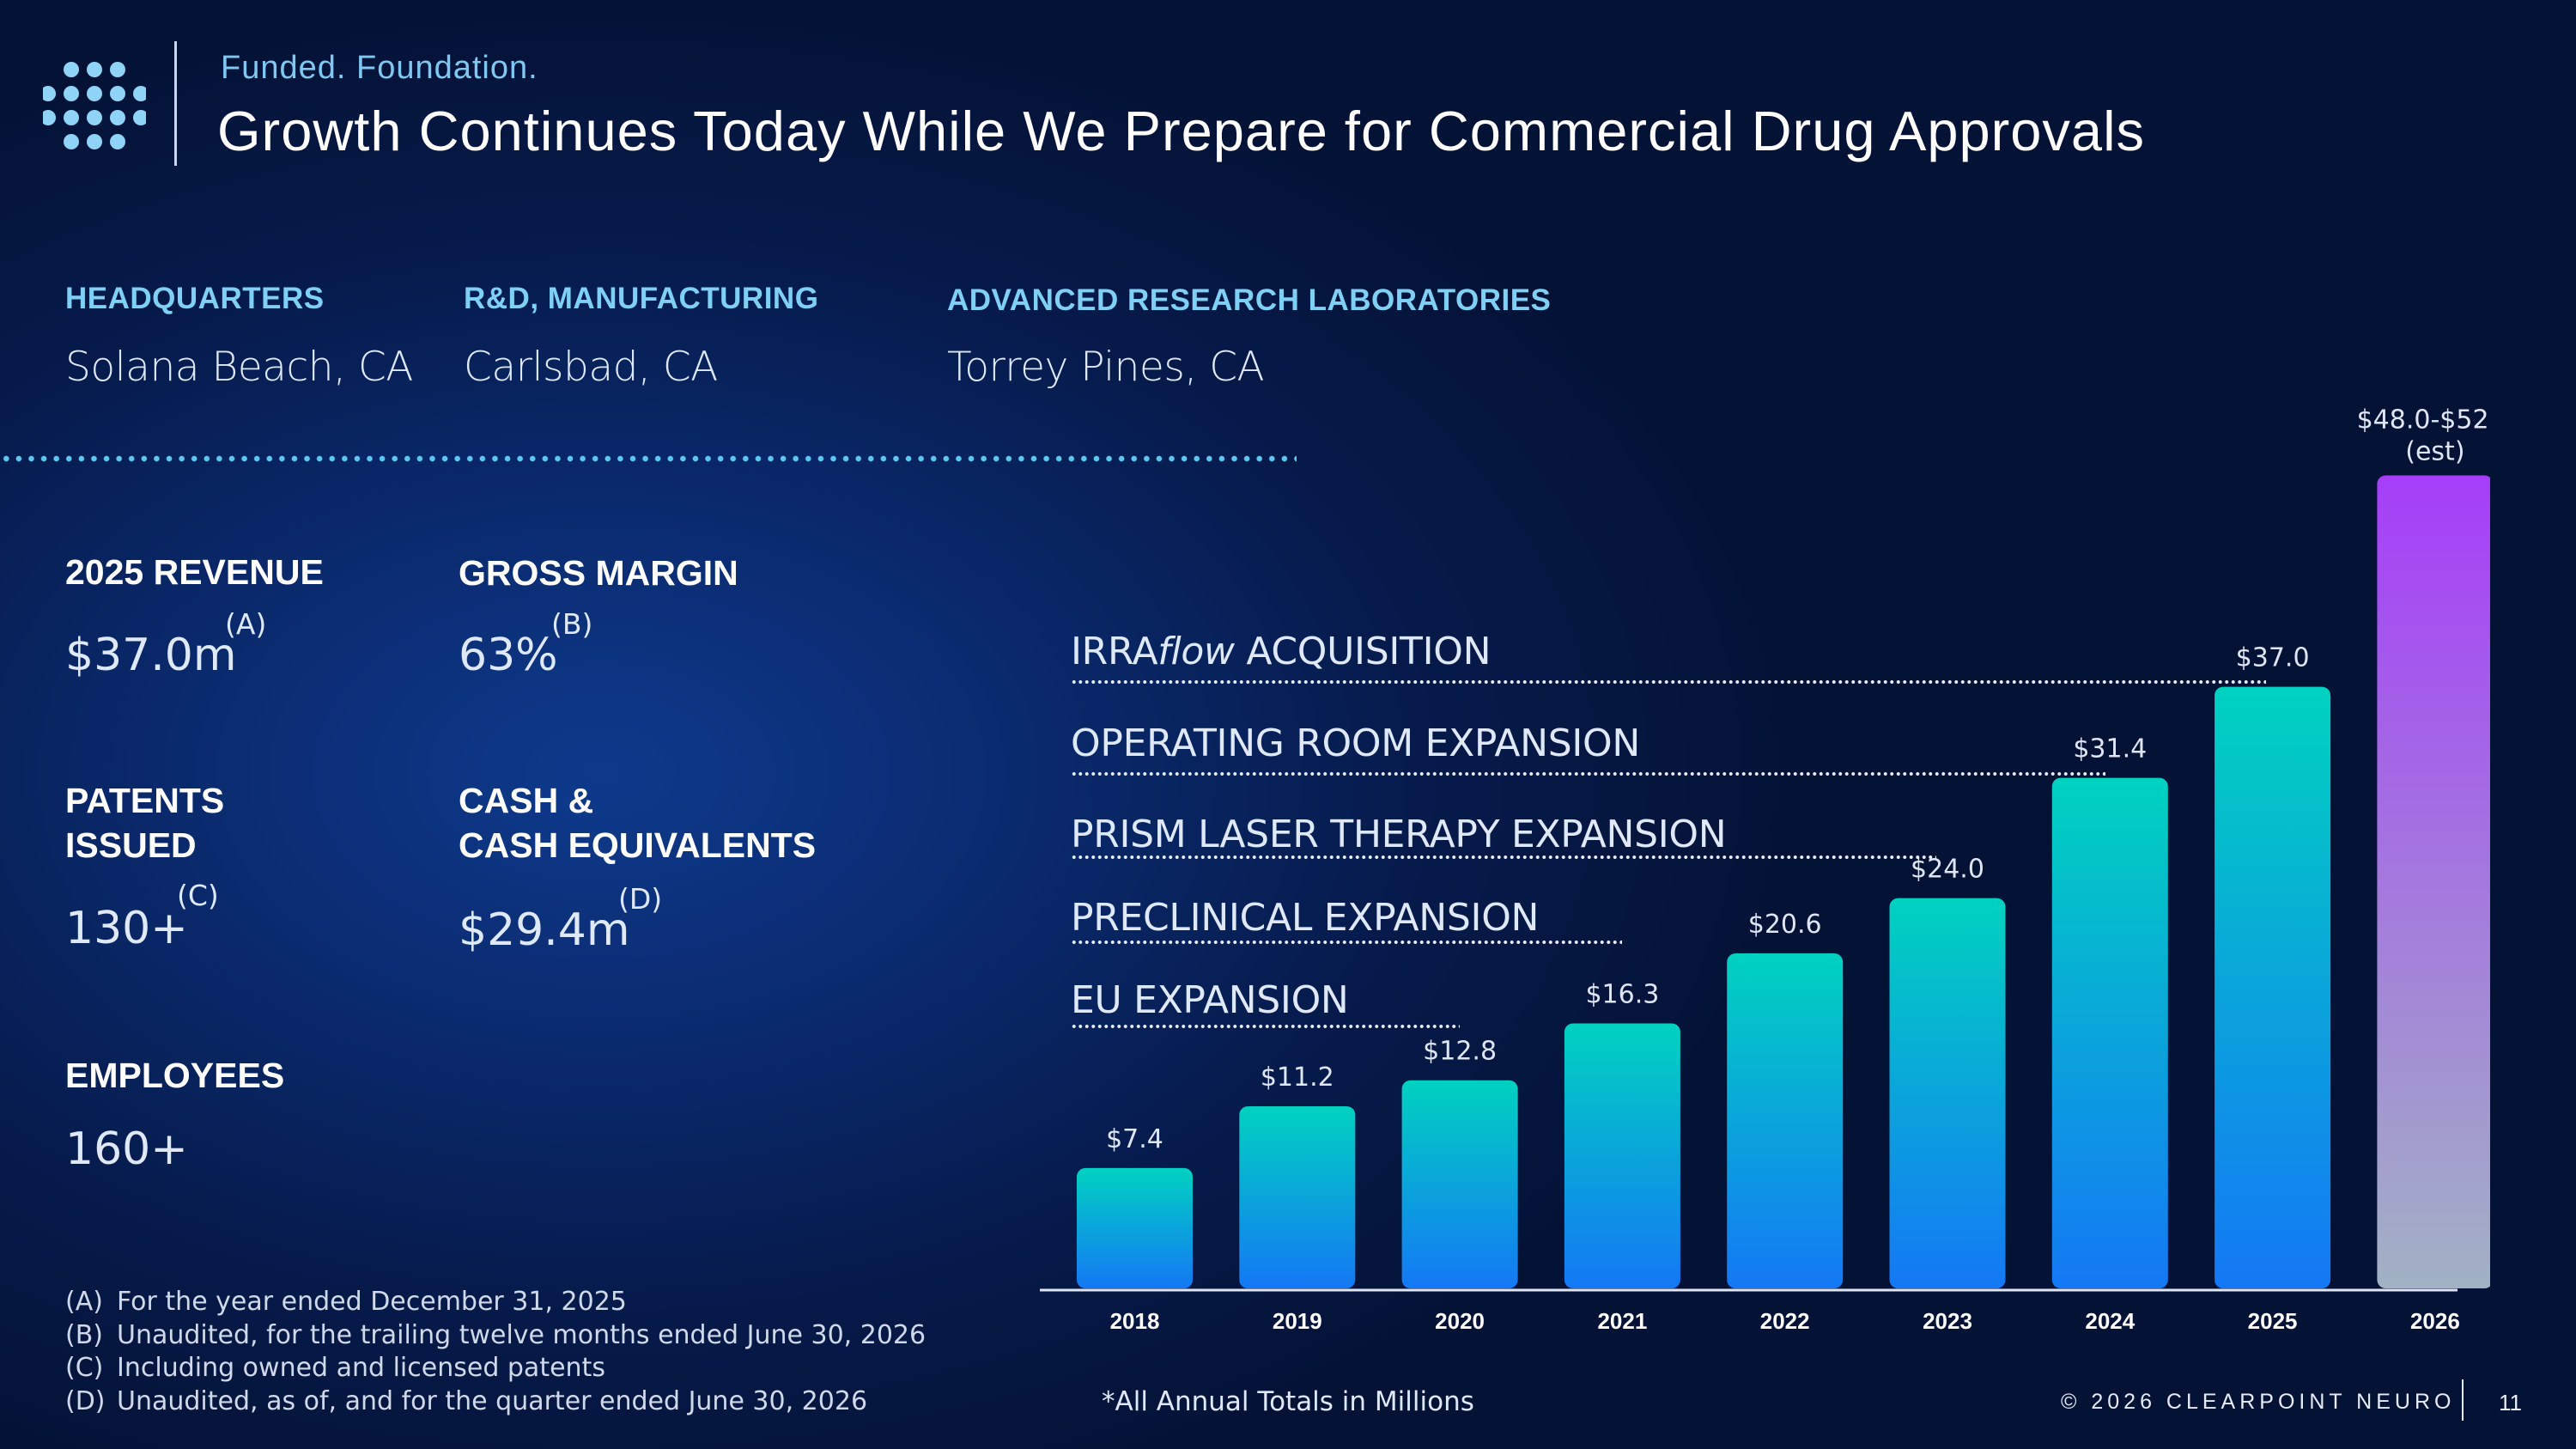 The width and height of the screenshot is (2576, 1449). What do you see at coordinates (1503, 857) in the screenshot?
I see `milestone-line-prism` at bounding box center [1503, 857].